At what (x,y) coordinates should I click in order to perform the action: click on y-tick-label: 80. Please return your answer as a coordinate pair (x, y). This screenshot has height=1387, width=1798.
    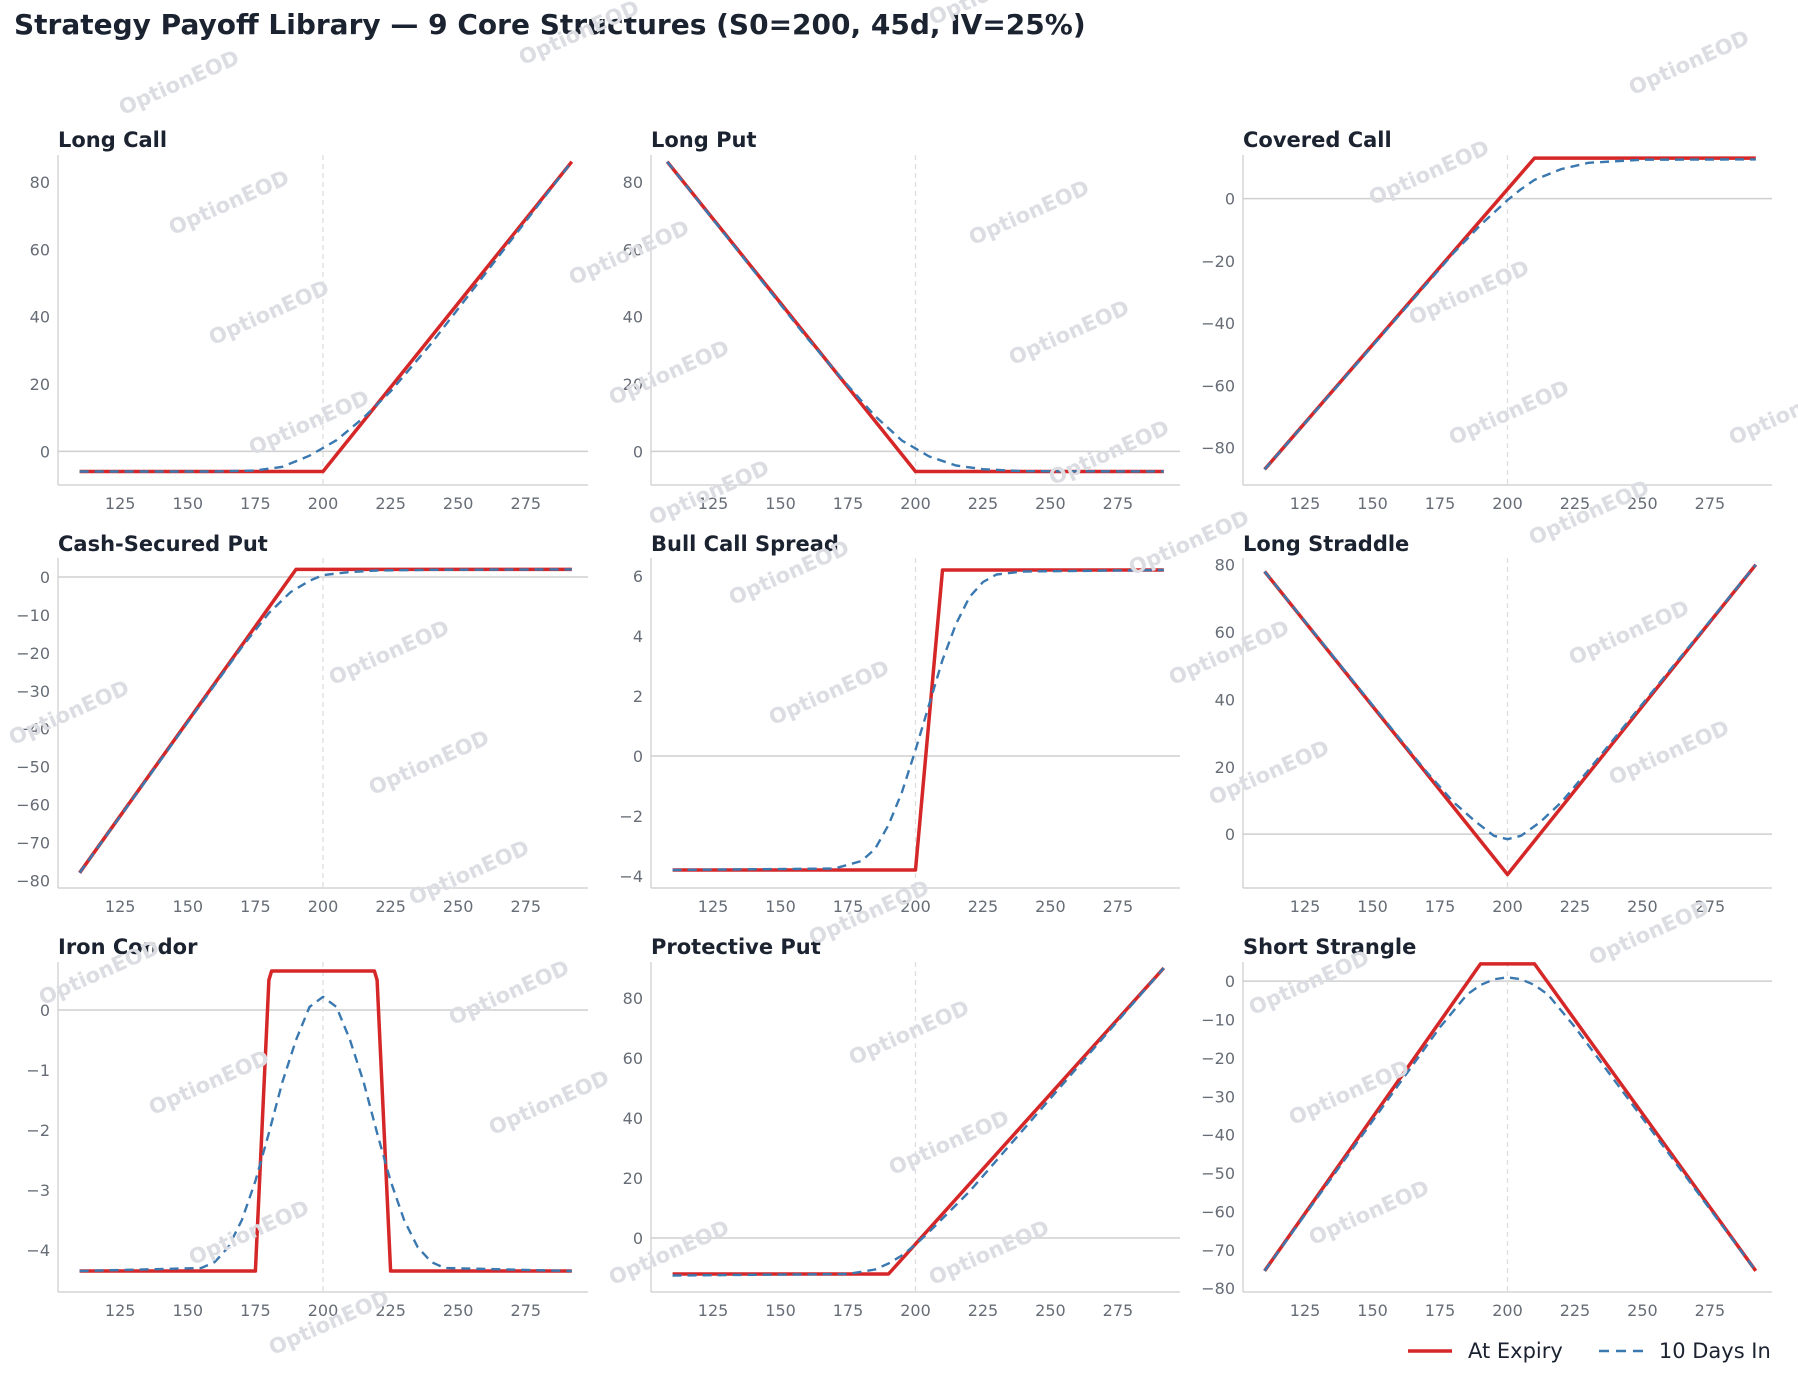
    Looking at the image, I should click on (633, 182).